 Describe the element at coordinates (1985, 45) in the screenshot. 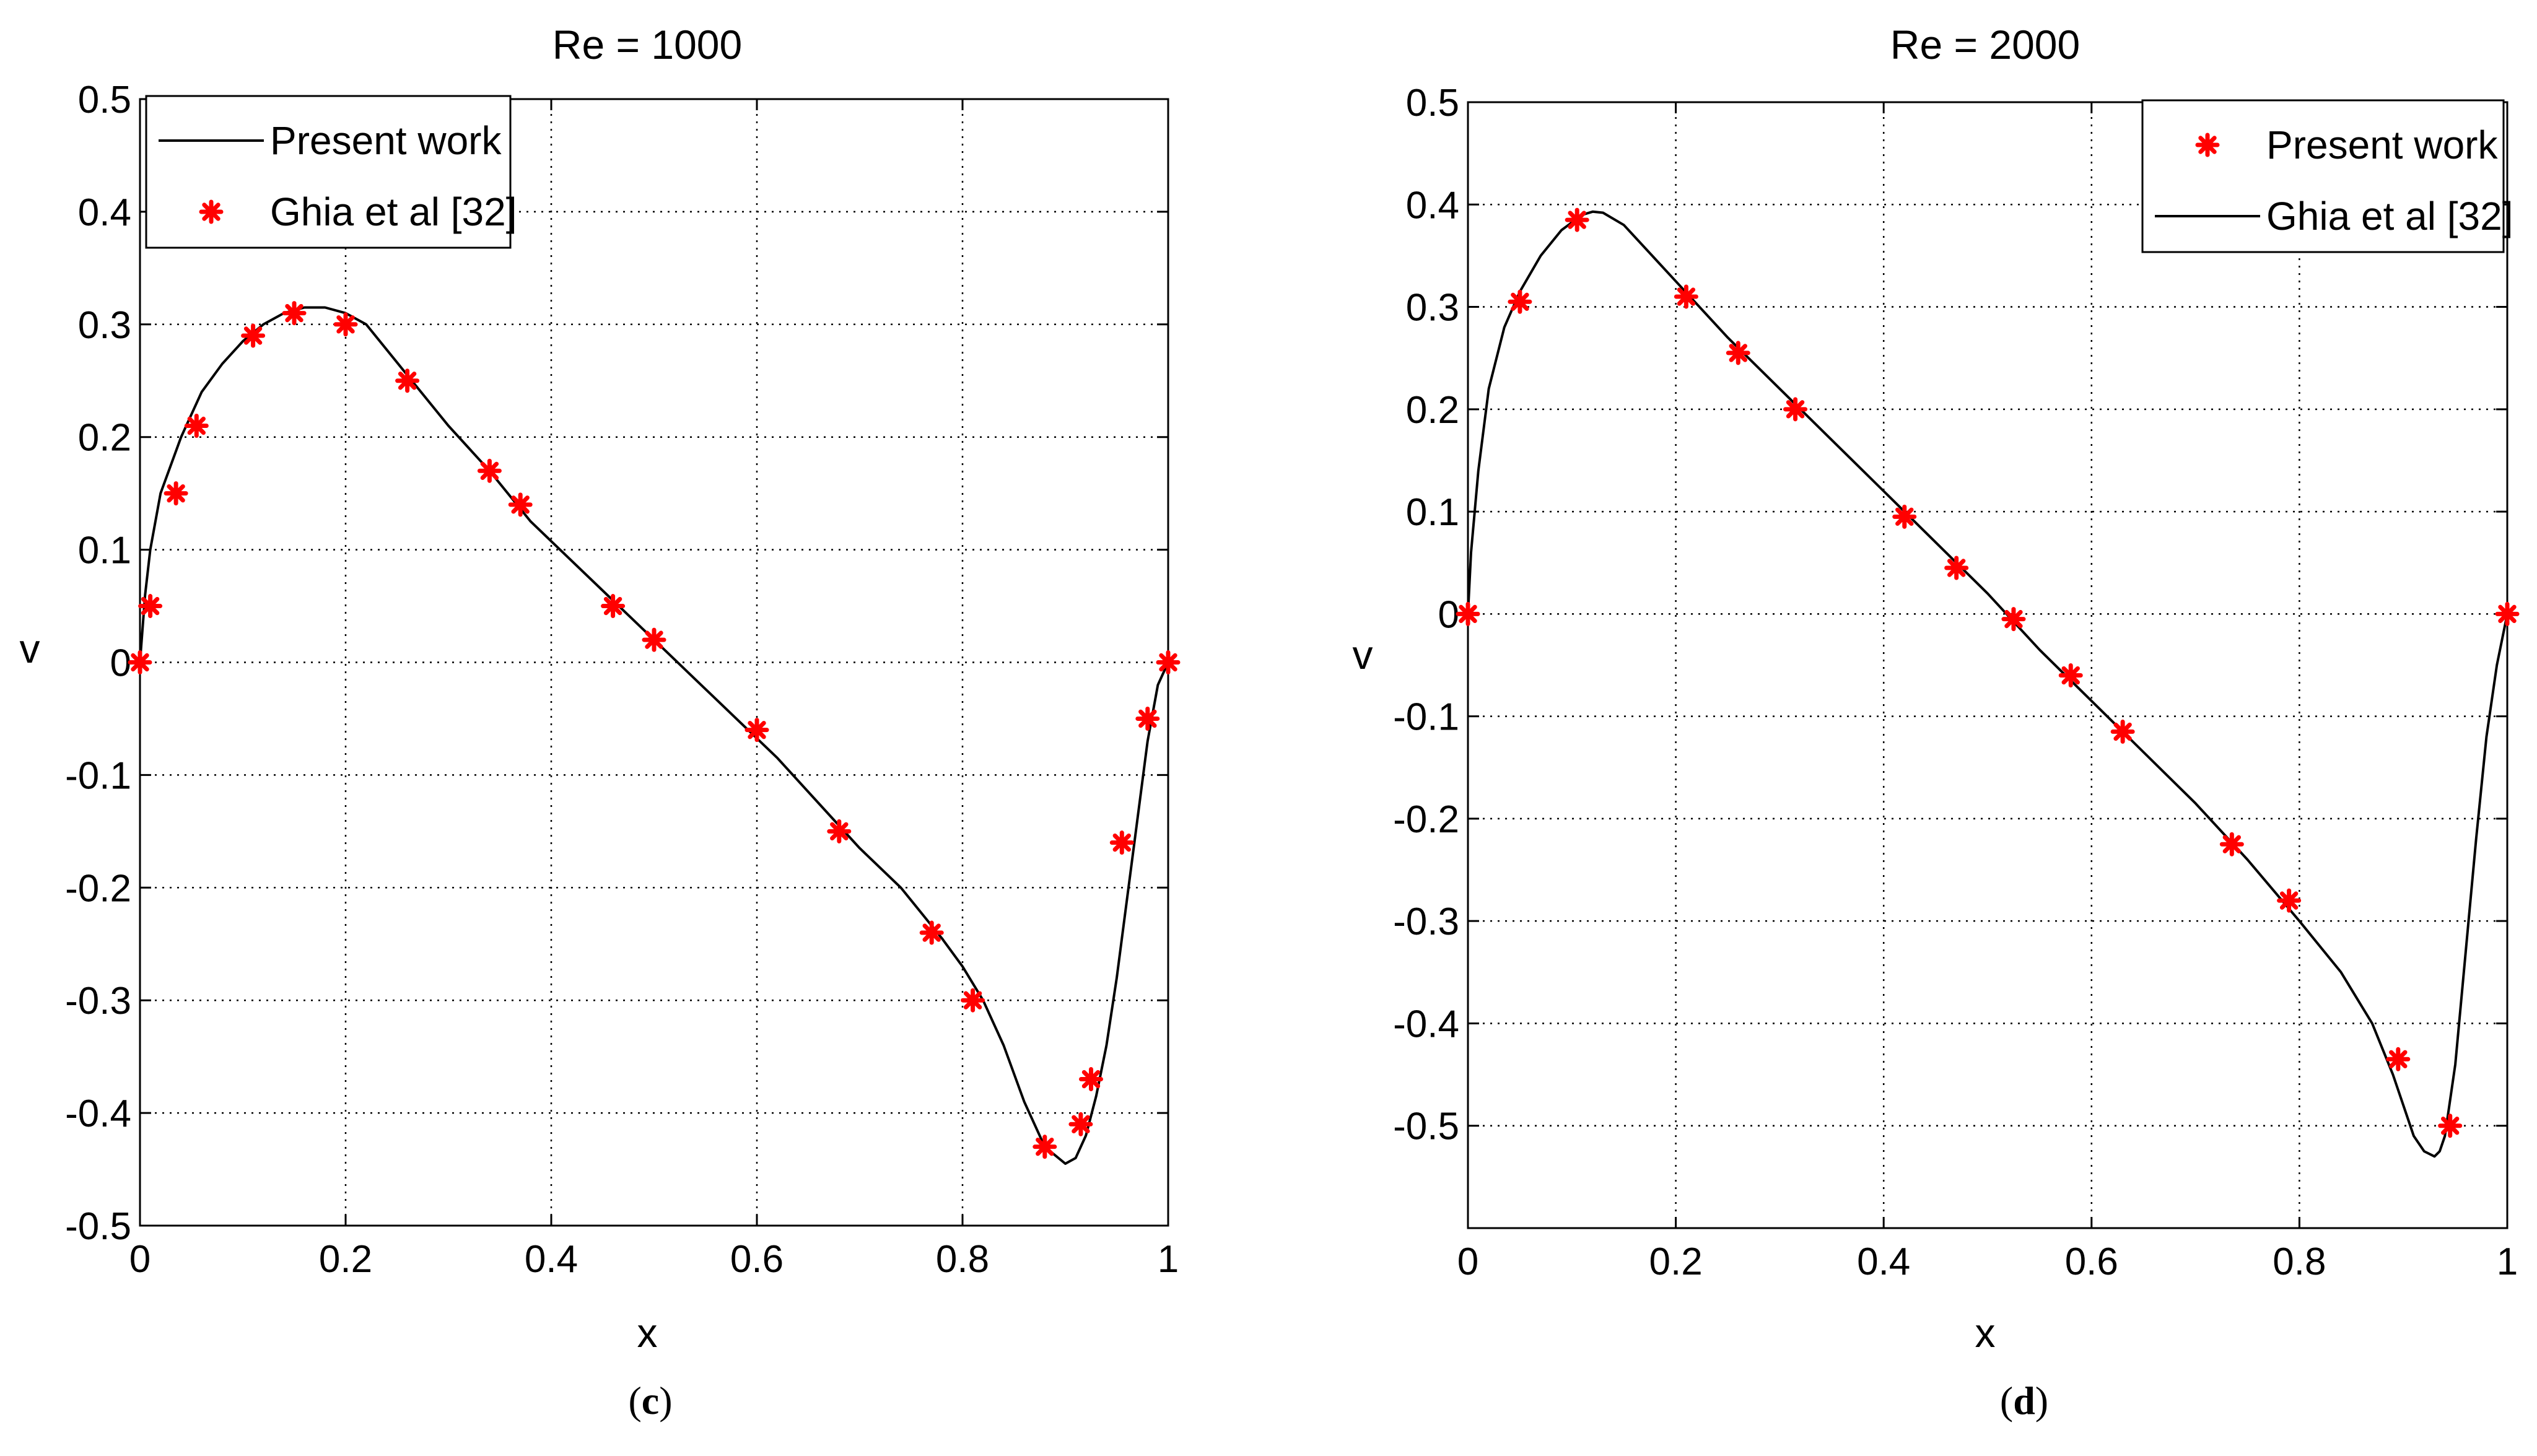

I see `chart-title: Re = 2000` at that location.